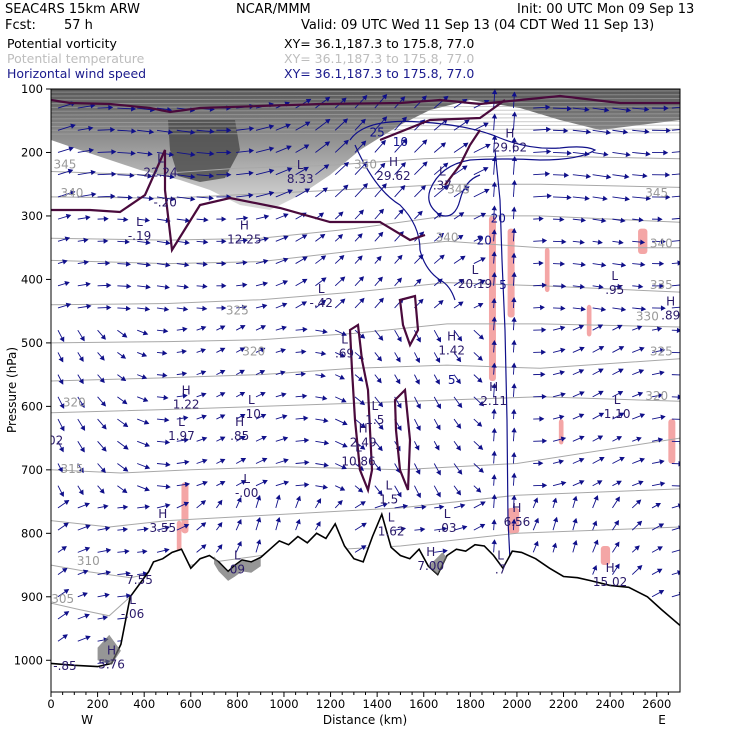  What do you see at coordinates (656, 193) in the screenshot?
I see `isentrope-label: 345` at bounding box center [656, 193].